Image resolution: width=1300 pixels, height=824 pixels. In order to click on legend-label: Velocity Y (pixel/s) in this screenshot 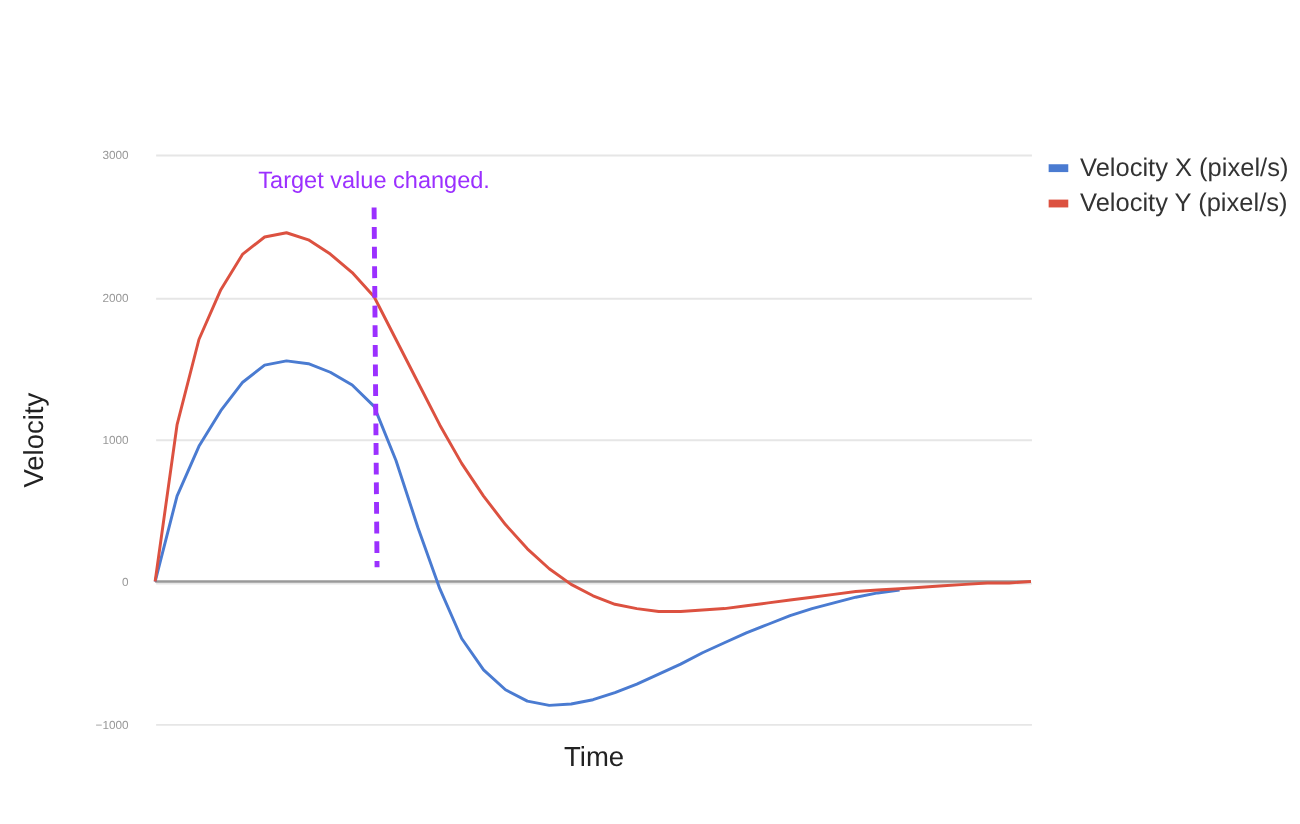, I will do `click(1184, 202)`.